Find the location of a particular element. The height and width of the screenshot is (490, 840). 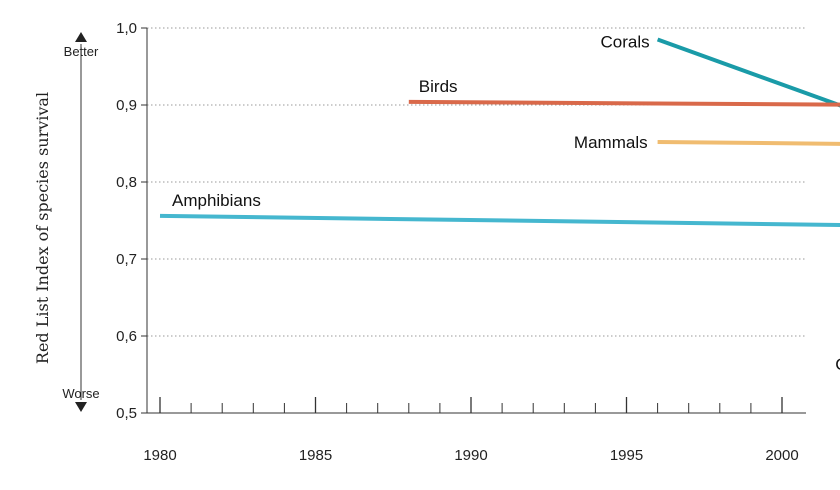

y-axis-title: Red List Index of species survival is located at coordinates (42, 228).